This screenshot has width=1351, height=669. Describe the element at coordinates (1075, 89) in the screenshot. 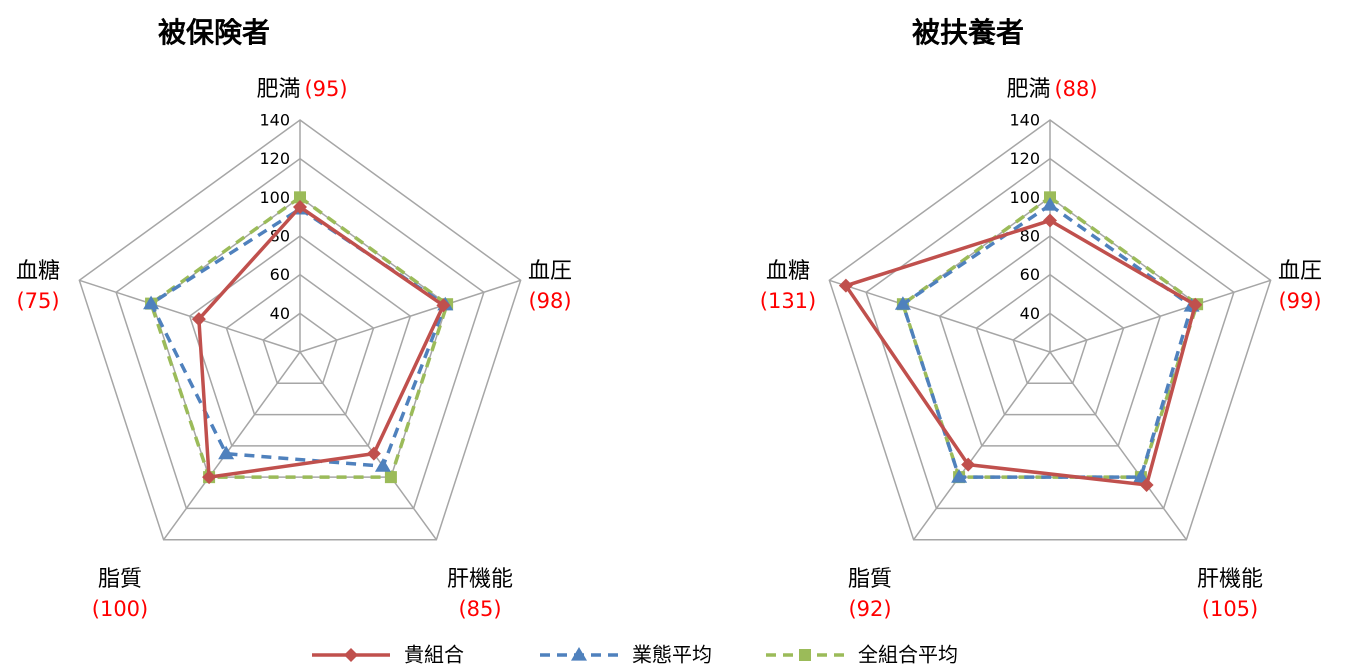

I see `axis-value-label: (88)` at that location.